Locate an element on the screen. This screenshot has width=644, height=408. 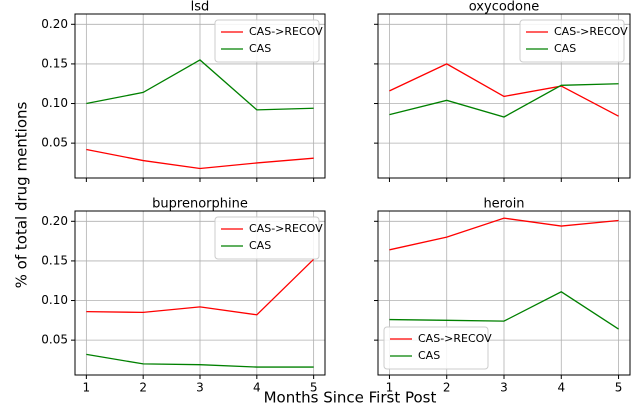
x-axis-label: Months Since First Post is located at coordinates (350, 398).